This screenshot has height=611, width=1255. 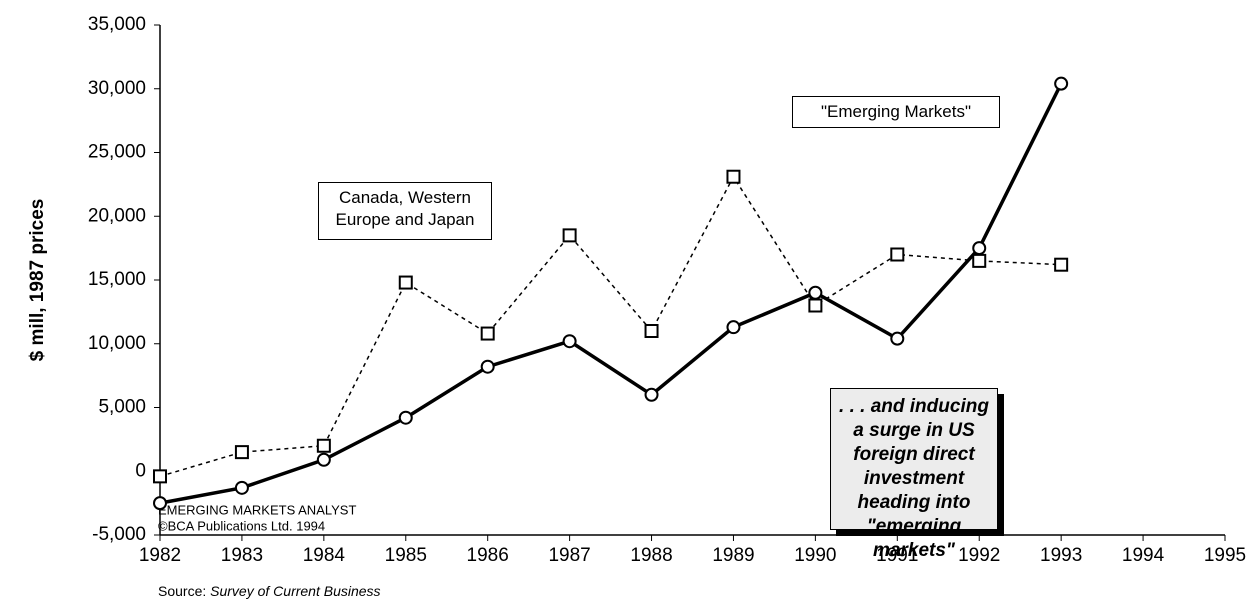 I want to click on source: Source: Survey of Current Business, so click(x=269, y=591).